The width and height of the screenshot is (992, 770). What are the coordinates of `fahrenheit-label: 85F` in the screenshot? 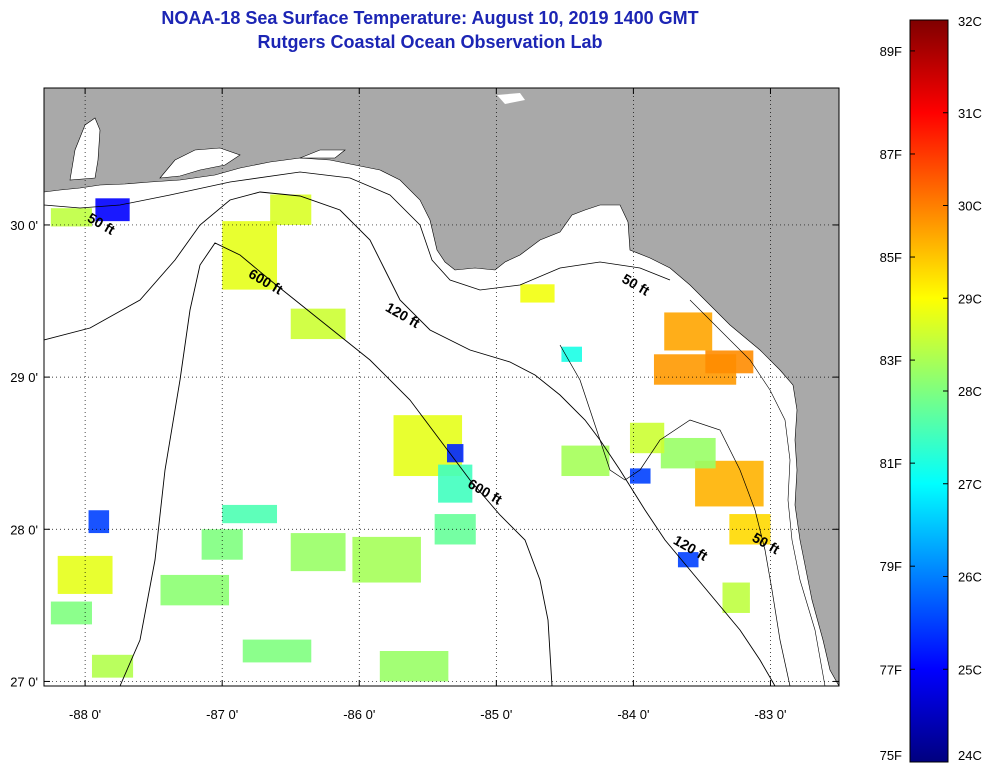 It's located at (891, 257).